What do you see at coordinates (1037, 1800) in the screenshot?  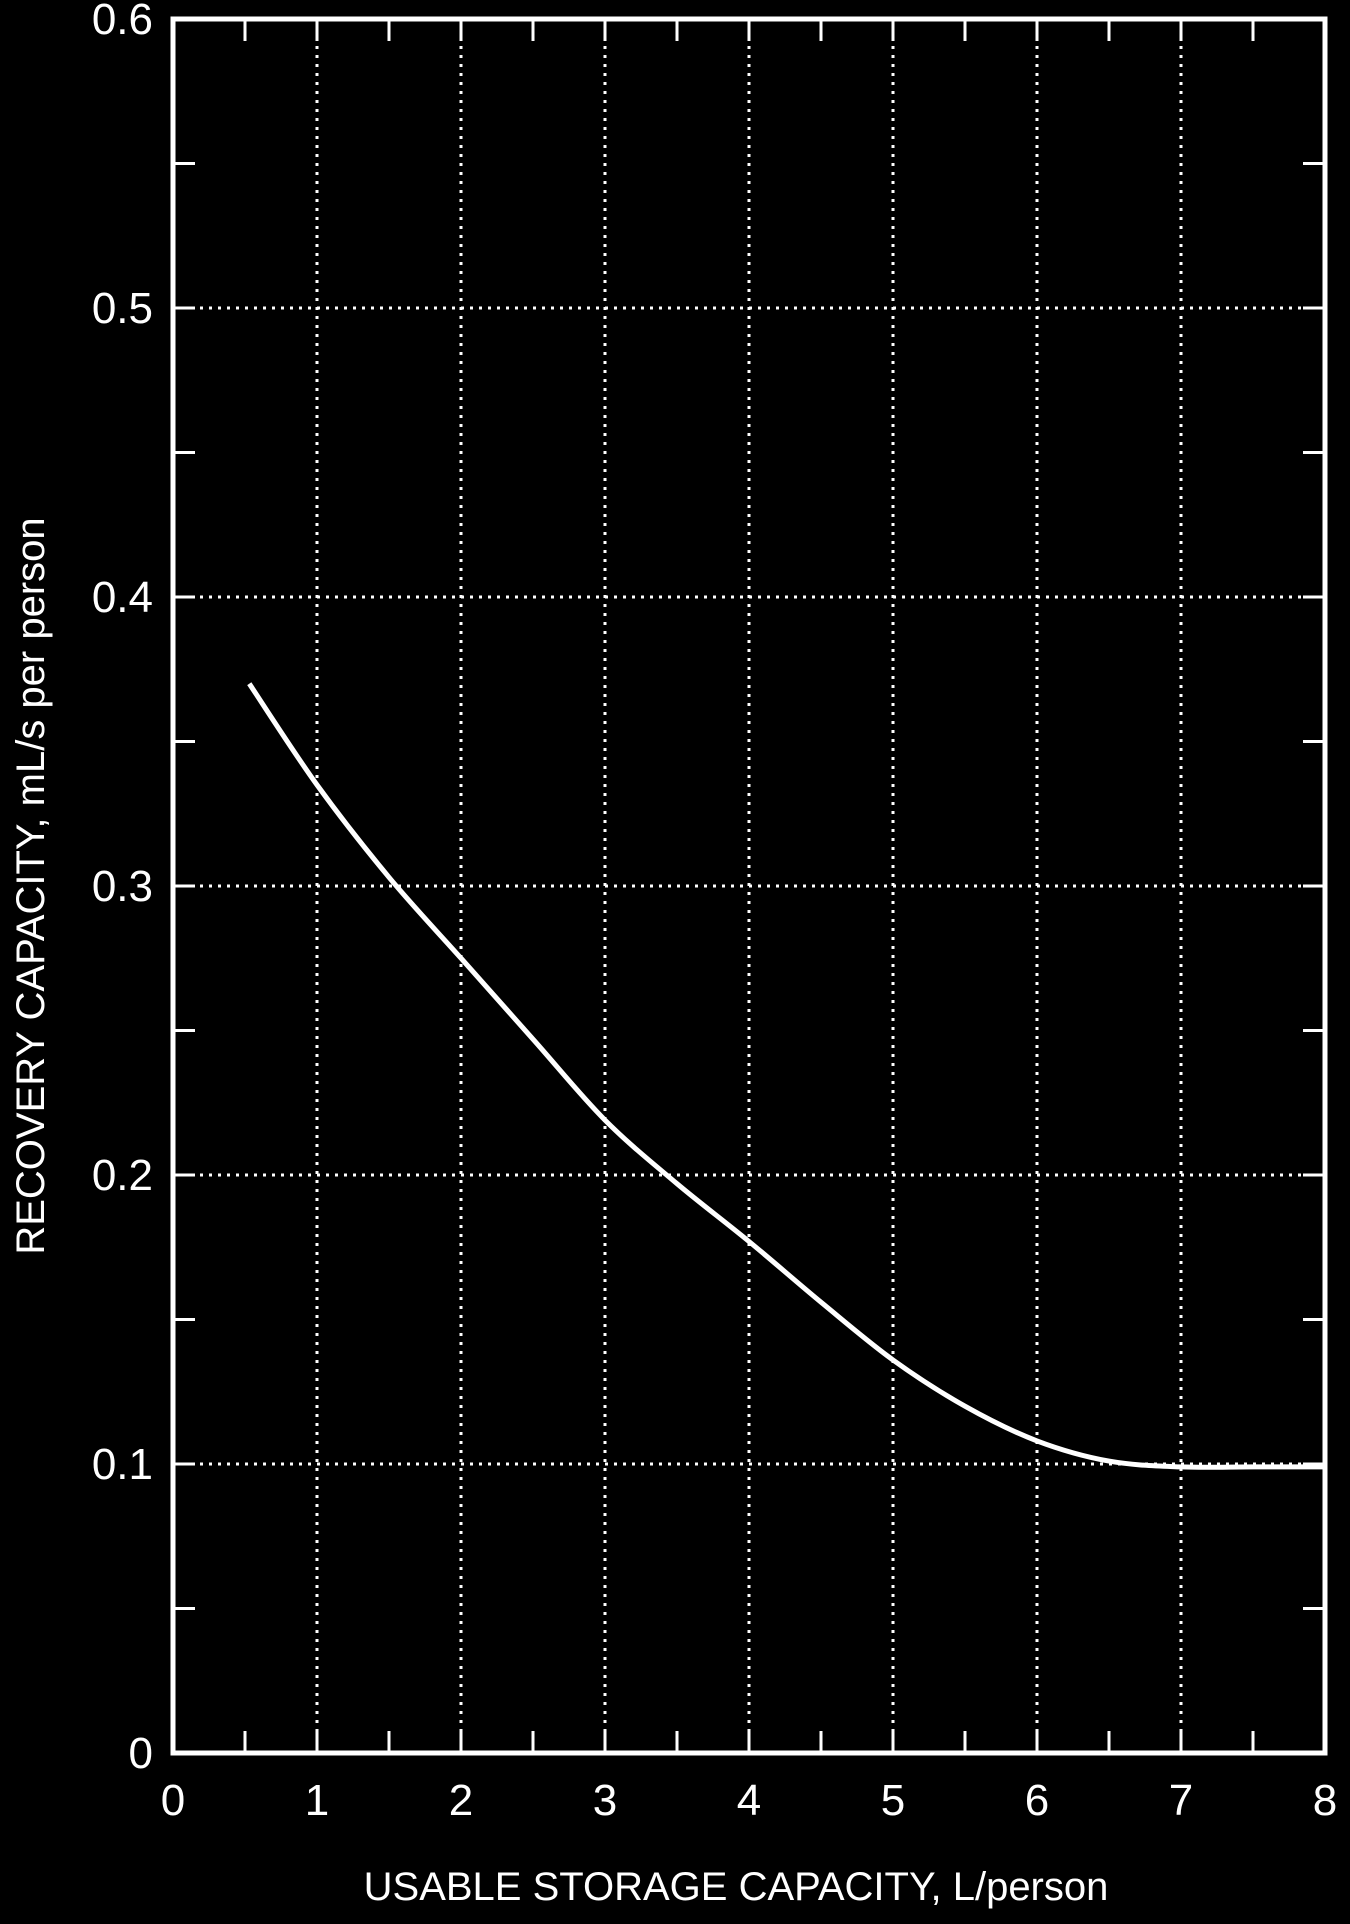 I see `x-tick-label: 6` at bounding box center [1037, 1800].